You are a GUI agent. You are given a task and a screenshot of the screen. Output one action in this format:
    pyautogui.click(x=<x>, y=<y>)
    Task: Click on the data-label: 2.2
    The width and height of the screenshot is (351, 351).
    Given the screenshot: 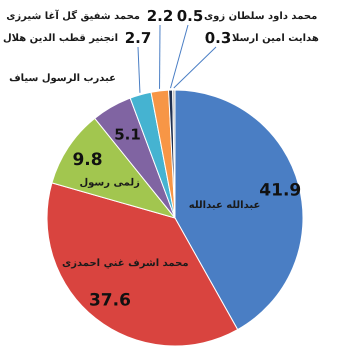 What is the action you would take?
    pyautogui.click(x=160, y=16)
    